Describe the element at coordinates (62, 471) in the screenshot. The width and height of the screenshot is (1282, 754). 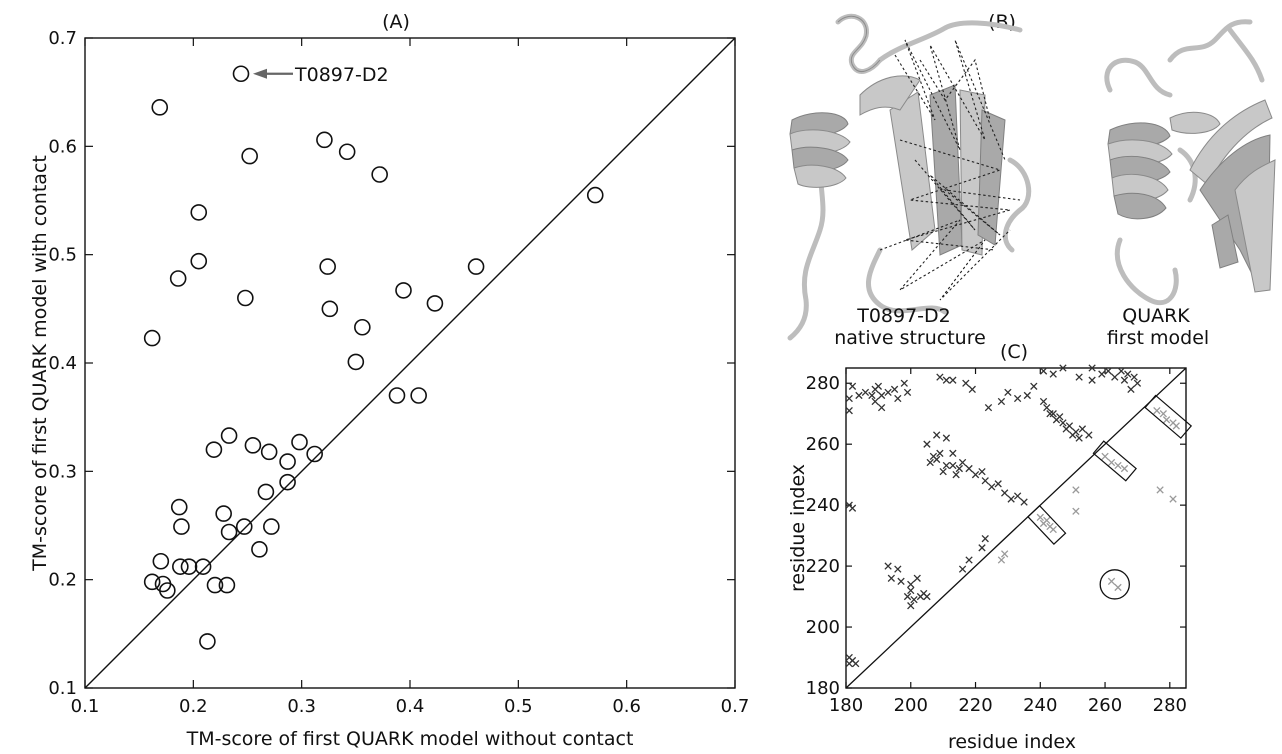
I see `panel-a-y-tick-label: 0.3` at that location.